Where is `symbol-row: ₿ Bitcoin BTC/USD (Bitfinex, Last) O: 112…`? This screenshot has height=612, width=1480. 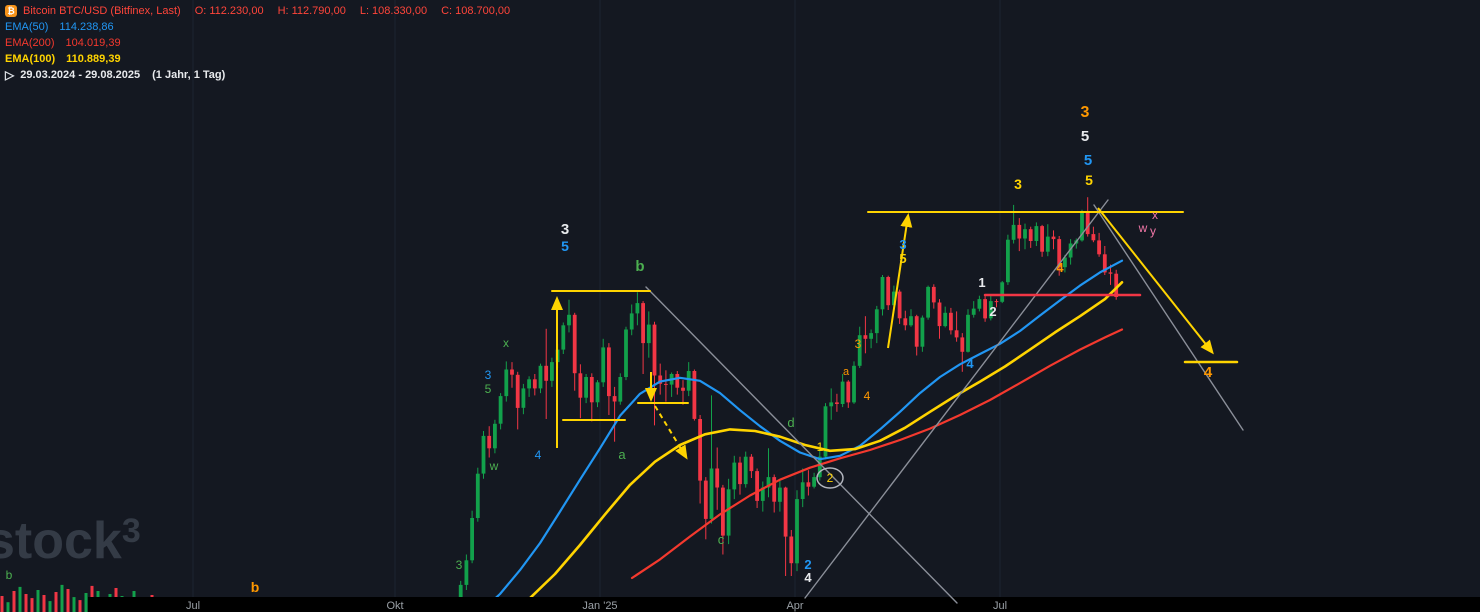
symbol-row: ₿ Bitcoin BTC/USD (Bitfinex, Last) O: 112… is located at coordinates (257, 11).